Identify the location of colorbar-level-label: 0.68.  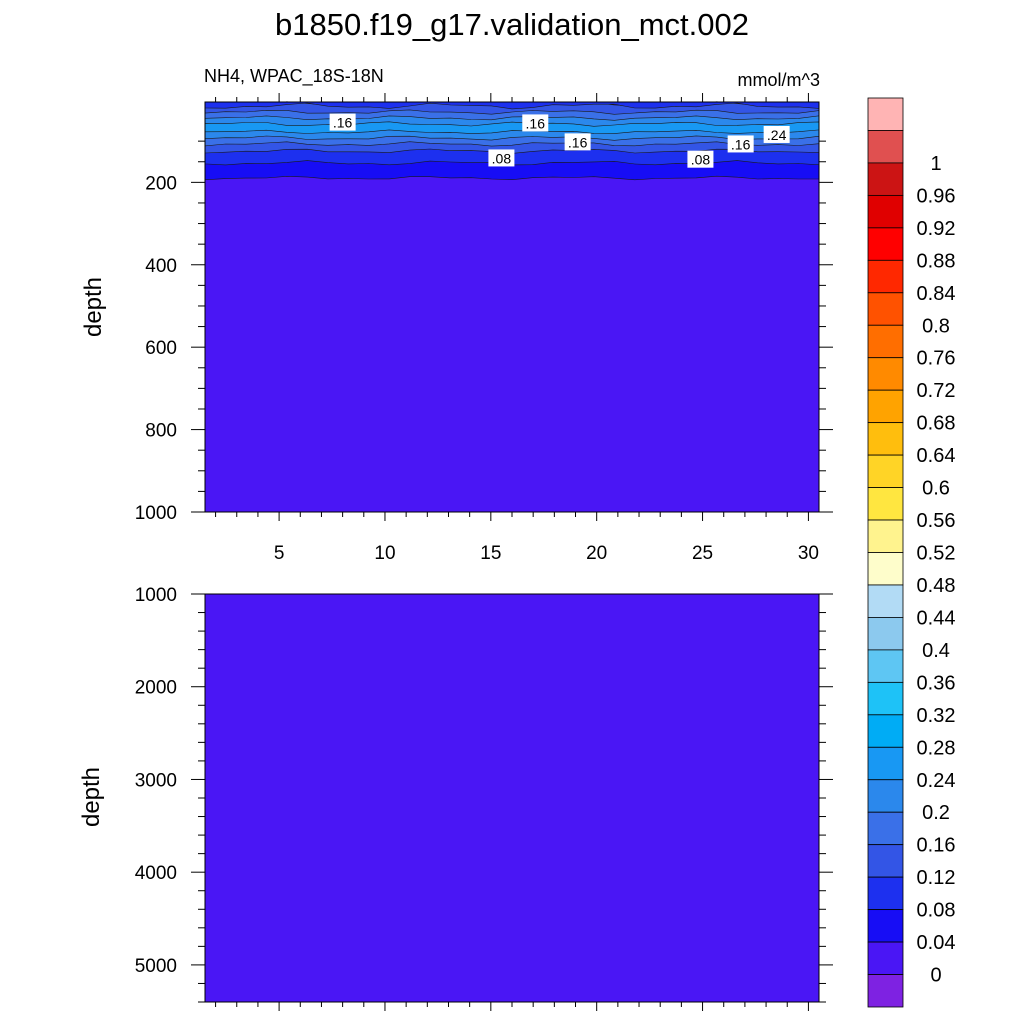
(936, 424).